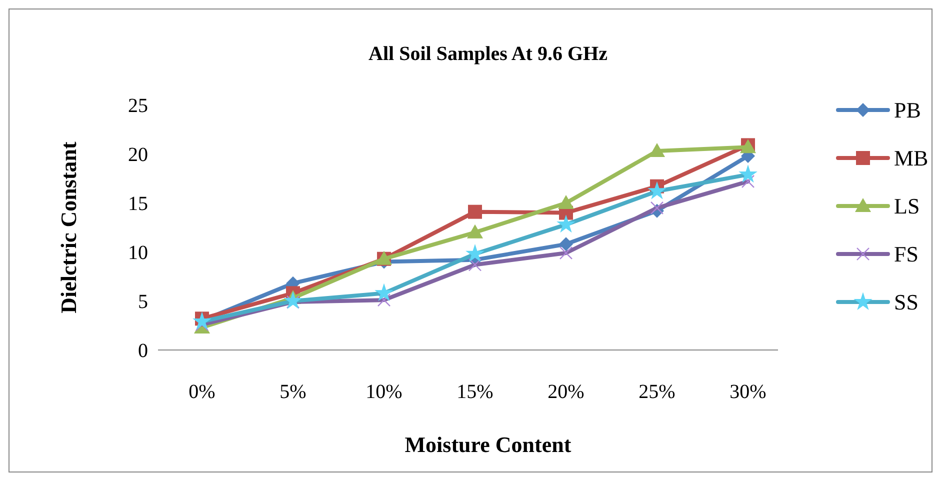 This screenshot has height=481, width=941. What do you see at coordinates (748, 392) in the screenshot?
I see `x-tick-label: 30%` at bounding box center [748, 392].